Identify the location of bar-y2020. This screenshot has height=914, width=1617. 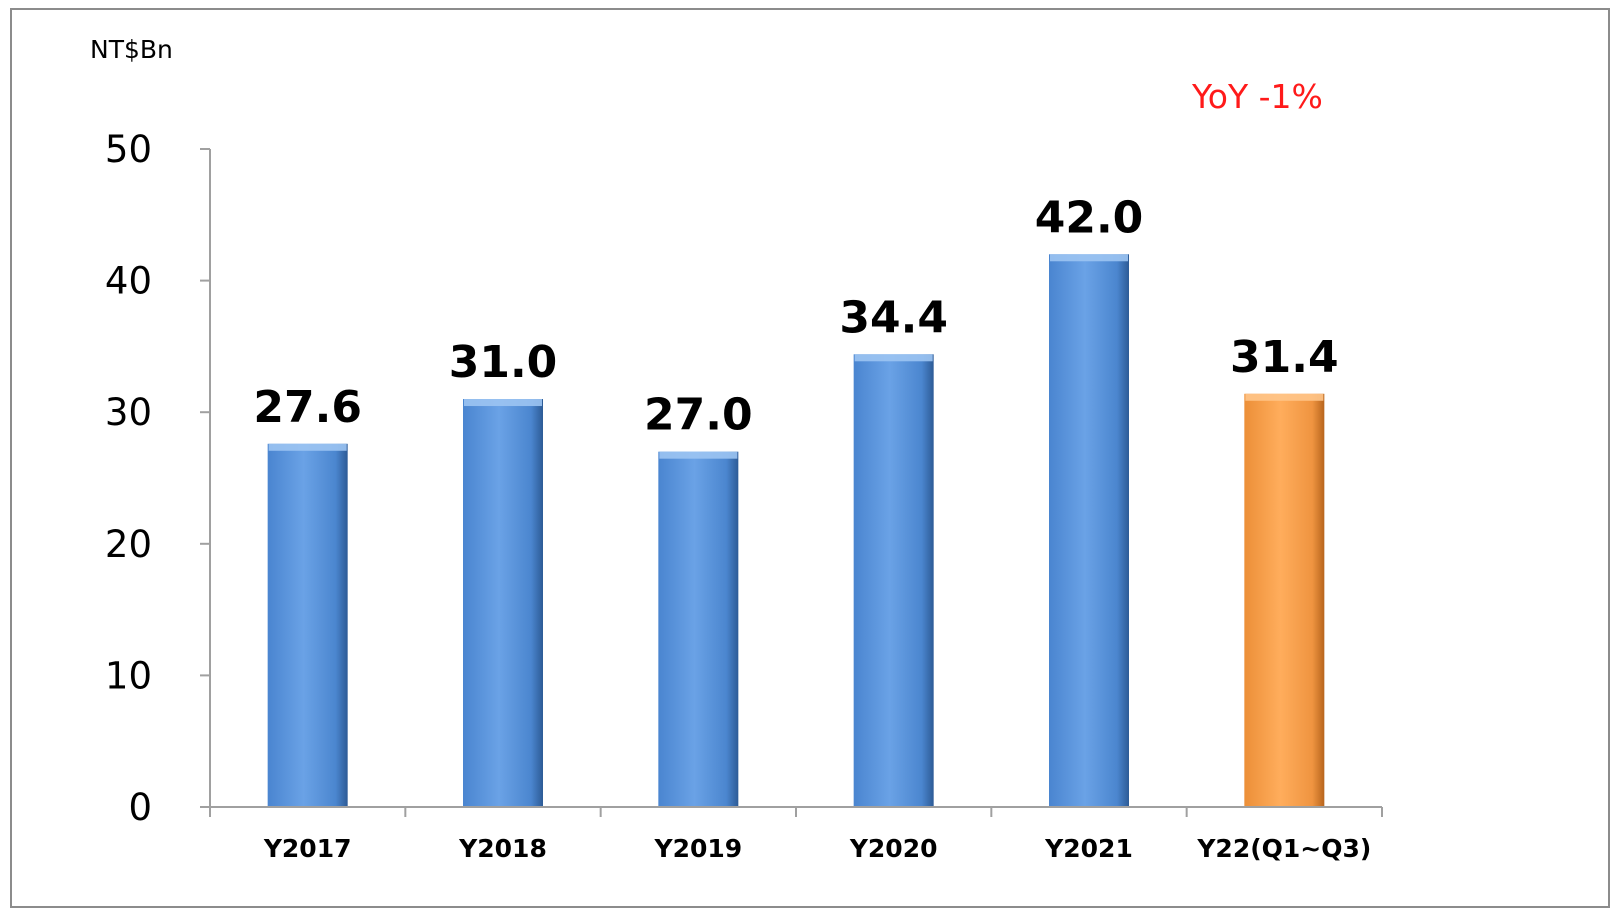
(893, 580).